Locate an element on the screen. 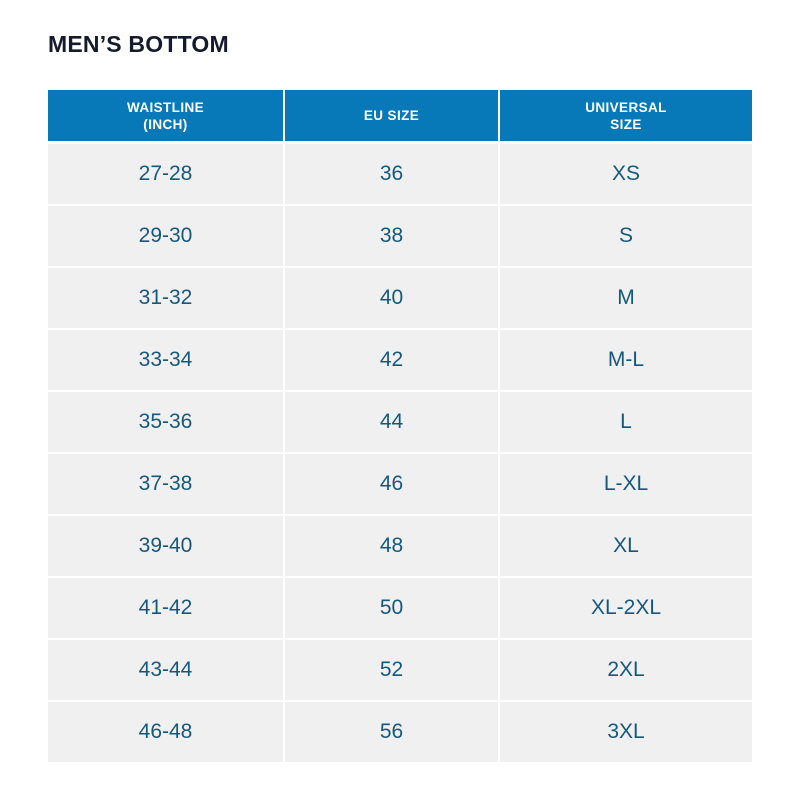 This screenshot has width=800, height=800. table-header-row: WAISTLINE (INCH) EU SIZE UNIVERSAL SIZE is located at coordinates (400, 117).